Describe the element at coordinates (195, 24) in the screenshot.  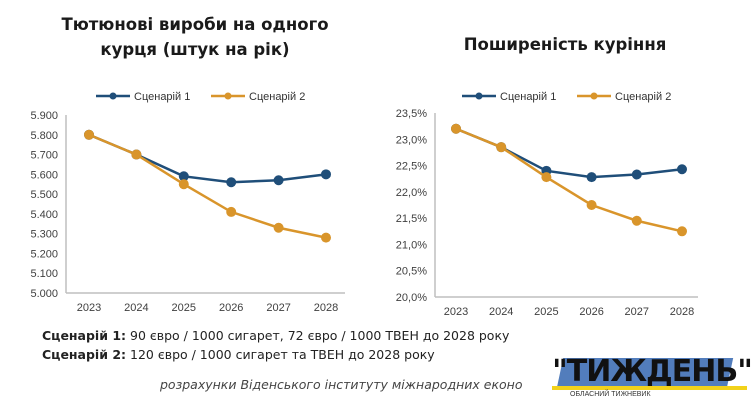
I see `chart-title-line-1: Тютюнові вироби на одного` at that location.